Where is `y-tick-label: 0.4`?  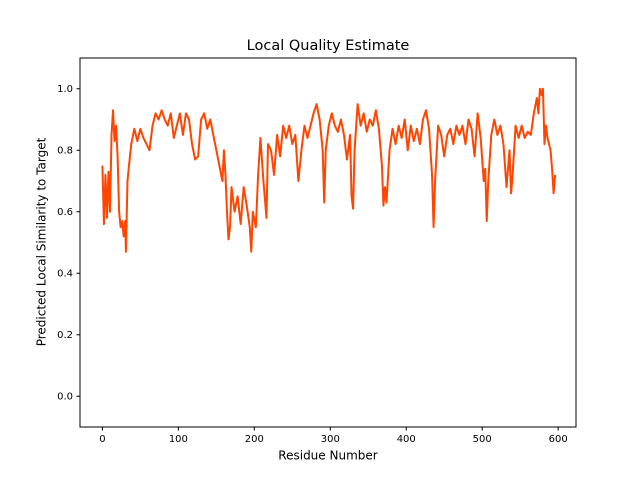 y-tick-label: 0.4 is located at coordinates (65, 273).